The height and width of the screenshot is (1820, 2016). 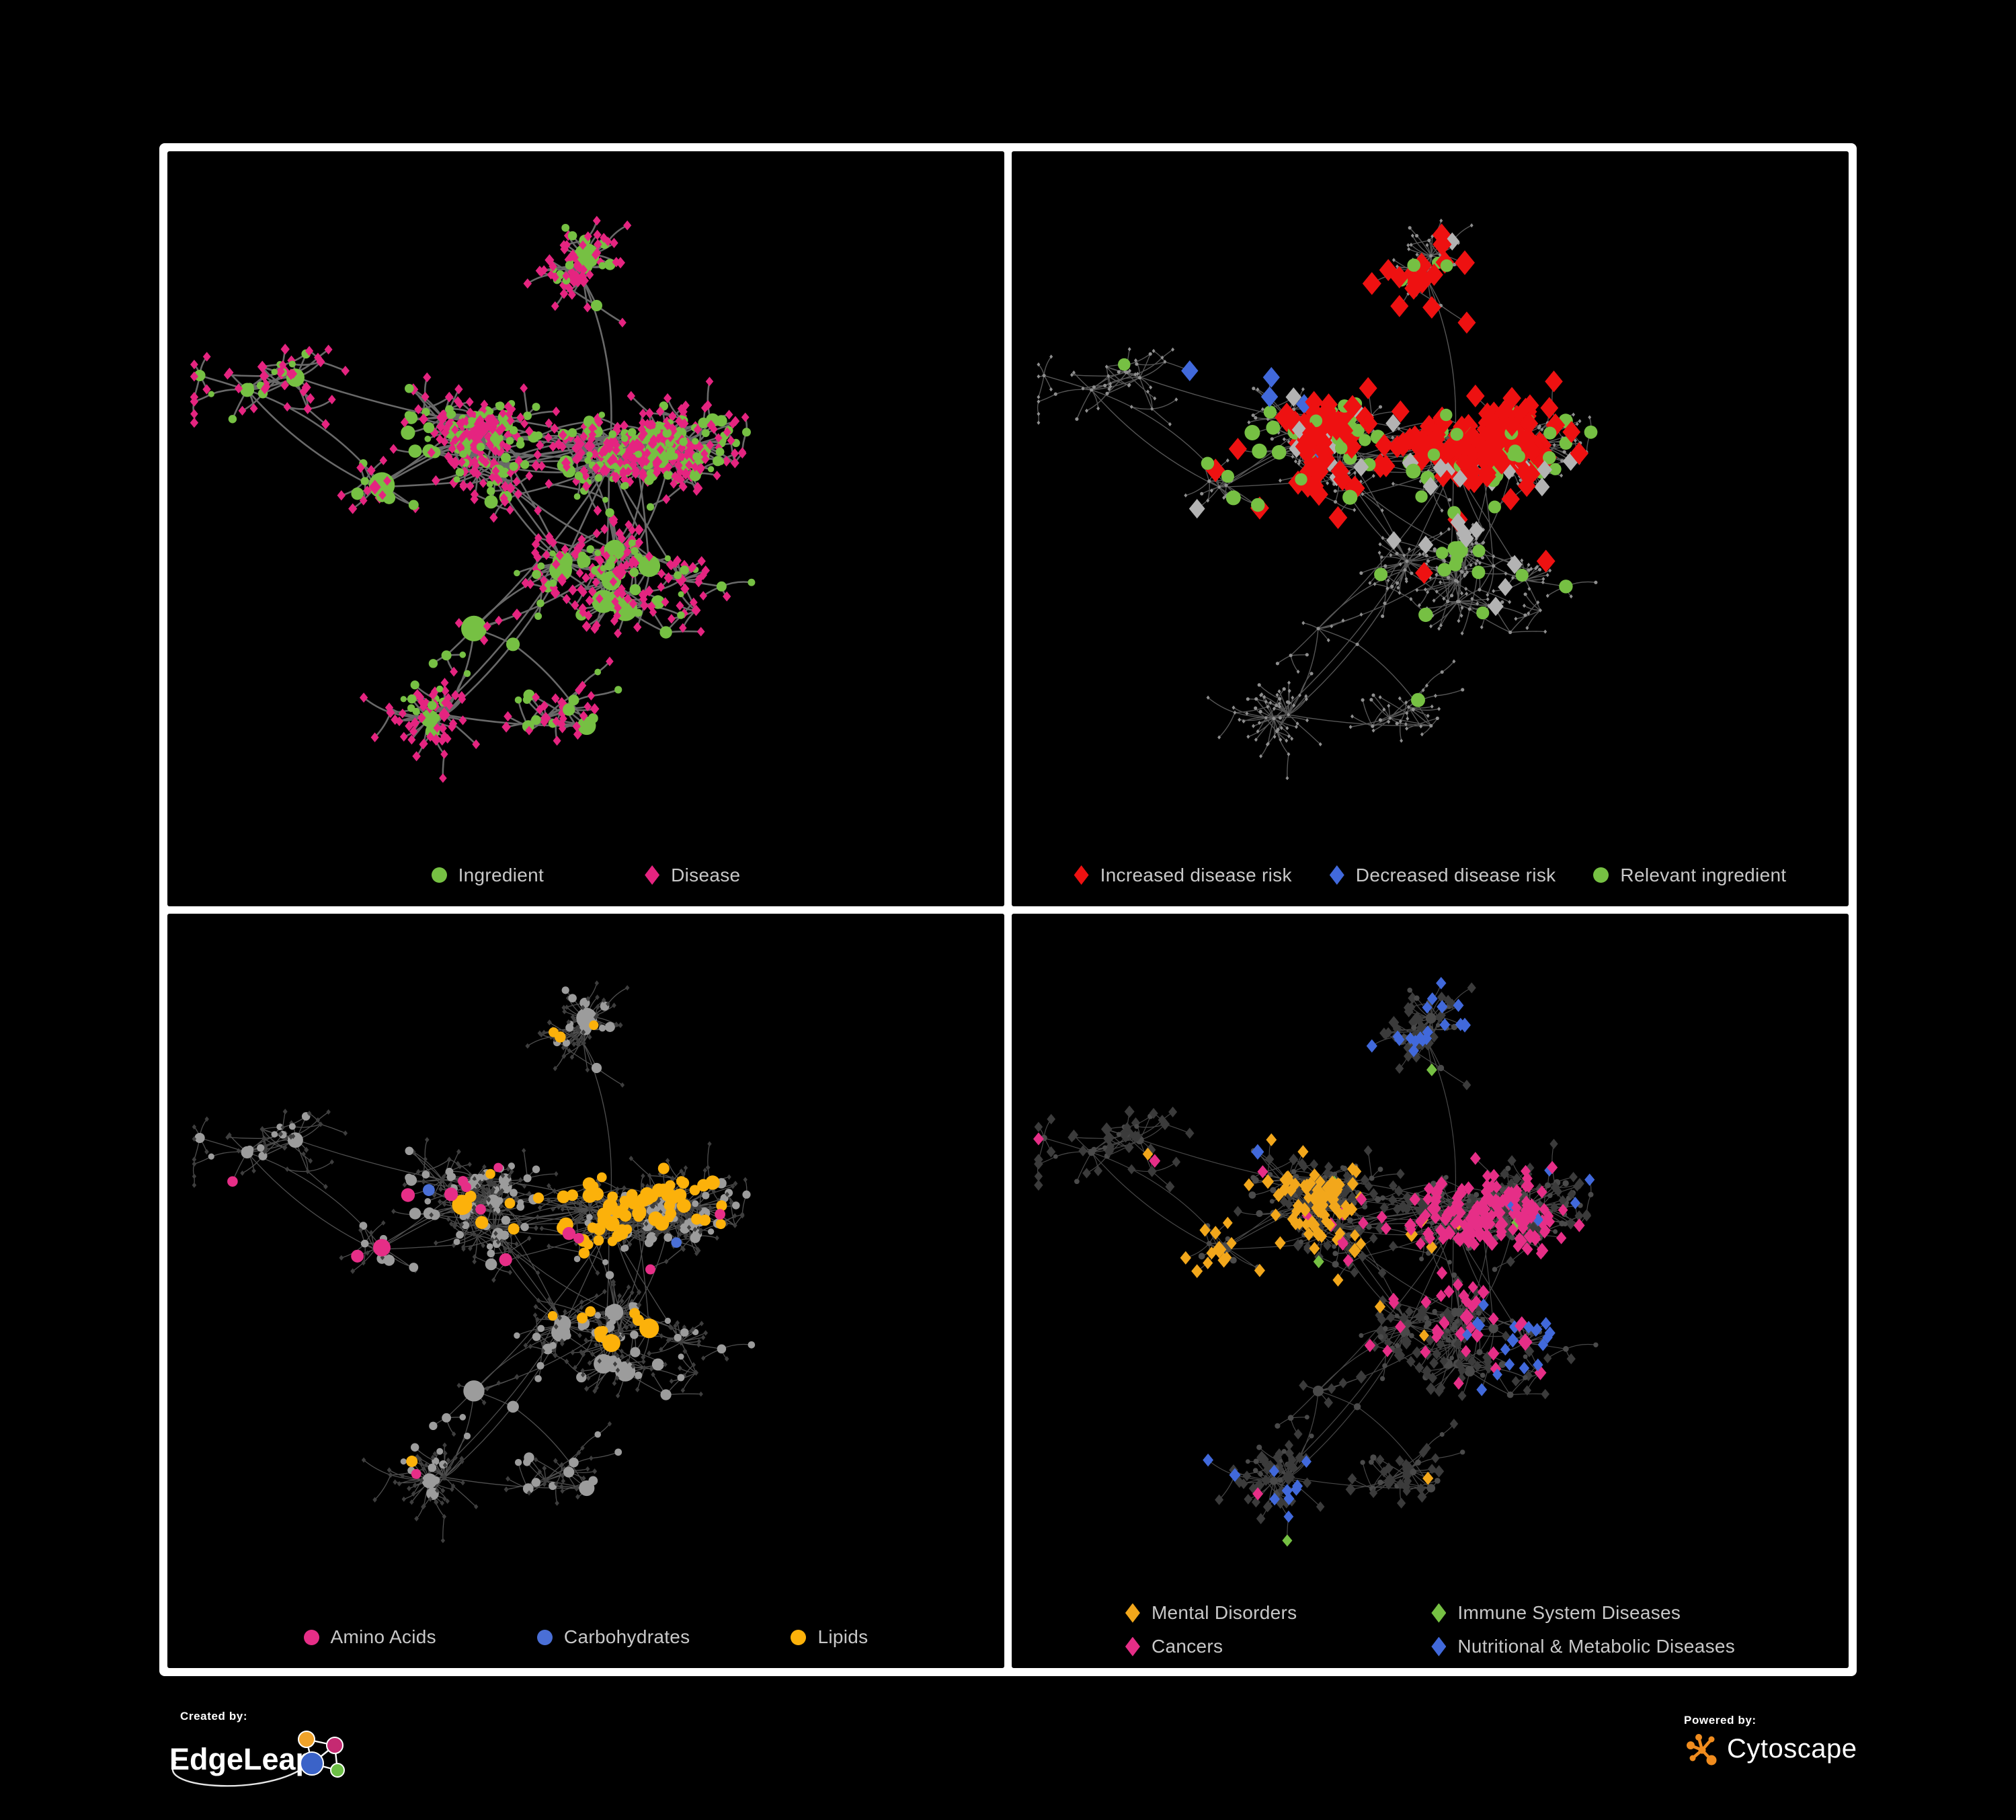 I want to click on lipids-marker-icon, so click(x=799, y=1637).